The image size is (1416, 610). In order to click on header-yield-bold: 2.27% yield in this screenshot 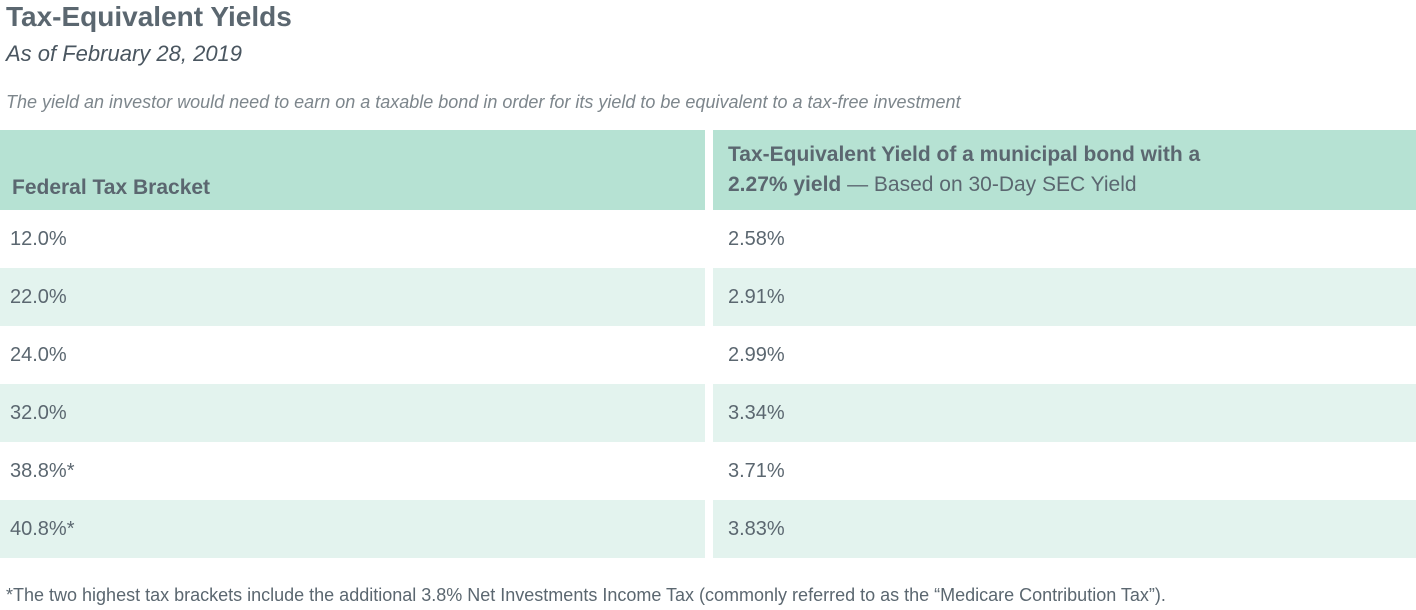, I will do `click(785, 184)`.